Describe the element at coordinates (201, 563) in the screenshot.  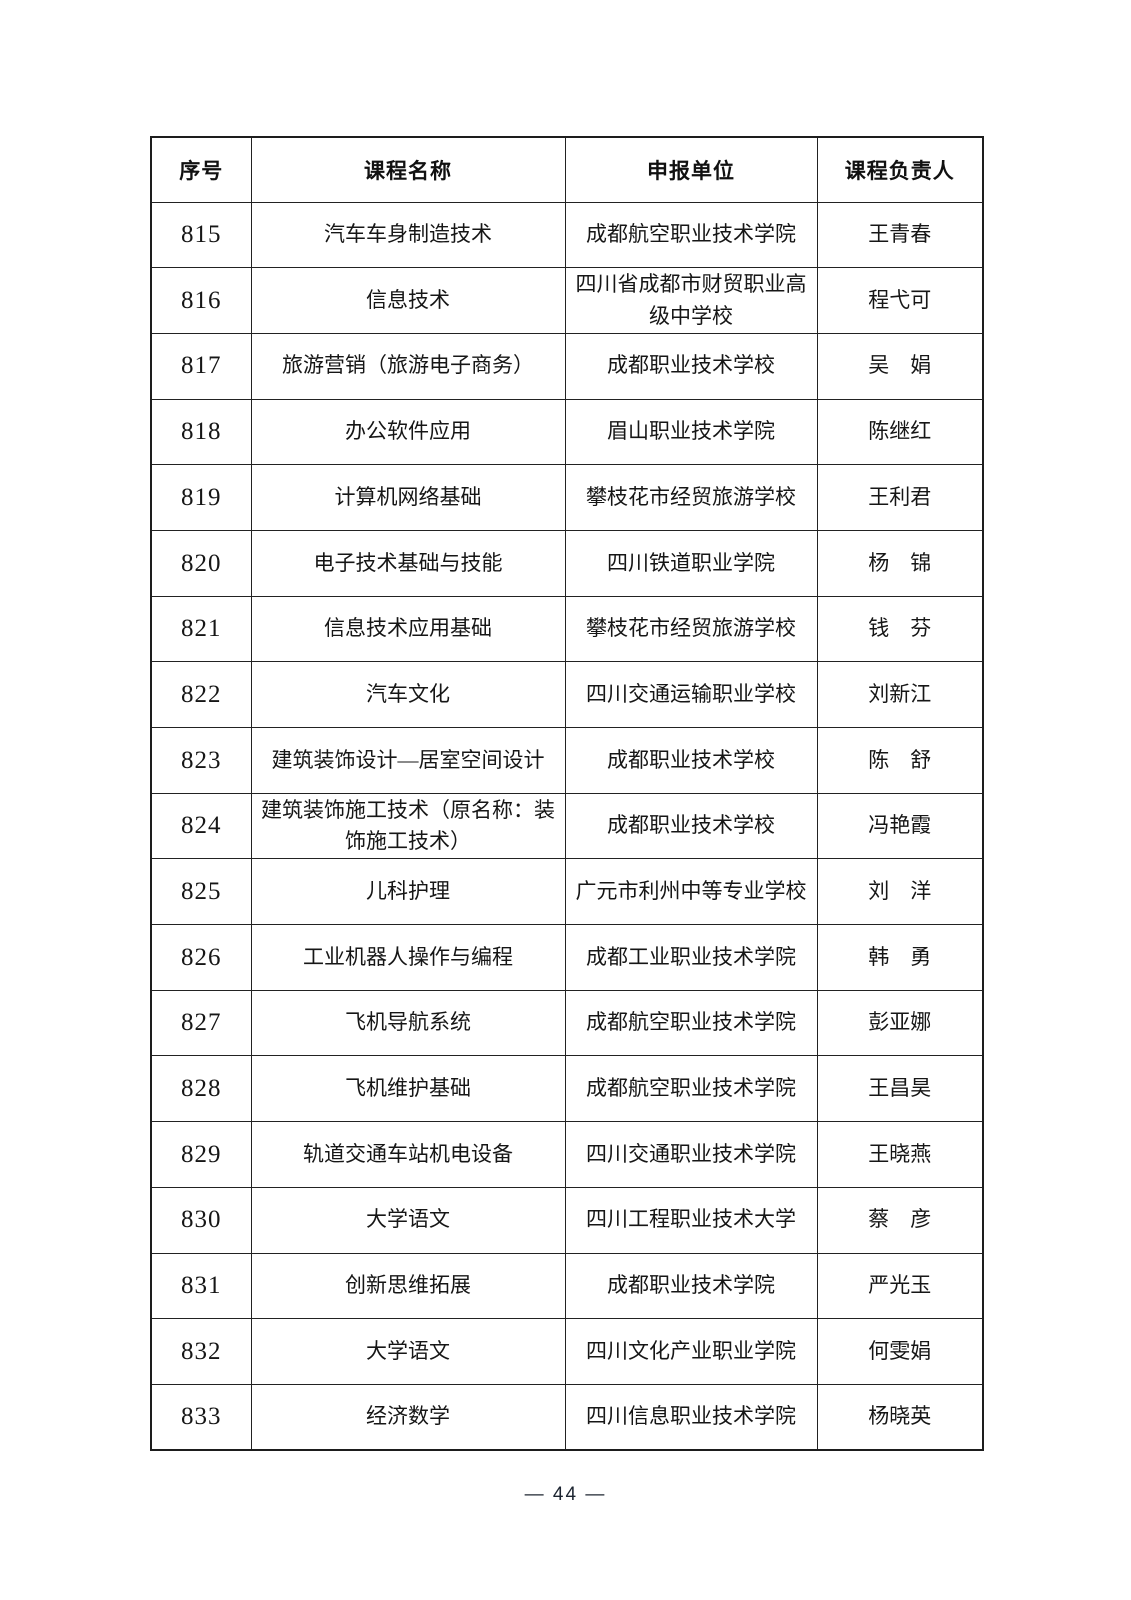
I see `serial-number-cell: 820` at that location.